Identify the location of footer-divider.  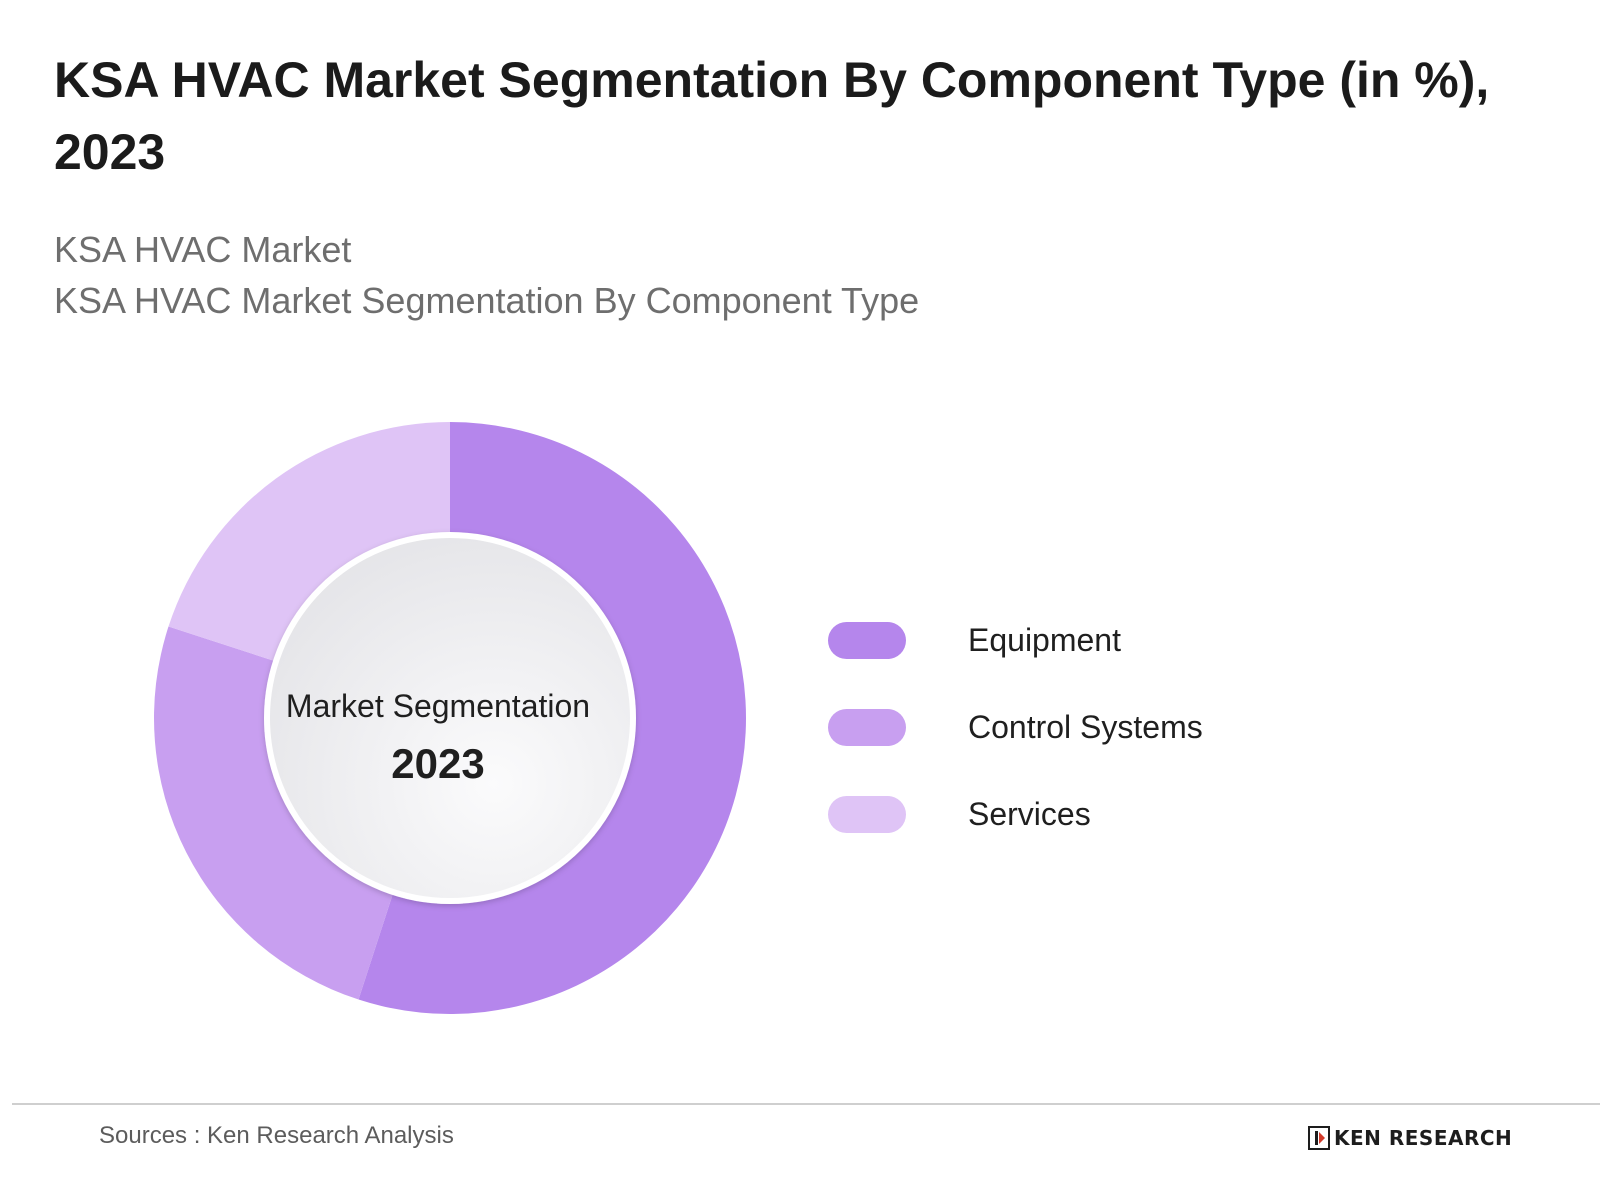
(806, 1104).